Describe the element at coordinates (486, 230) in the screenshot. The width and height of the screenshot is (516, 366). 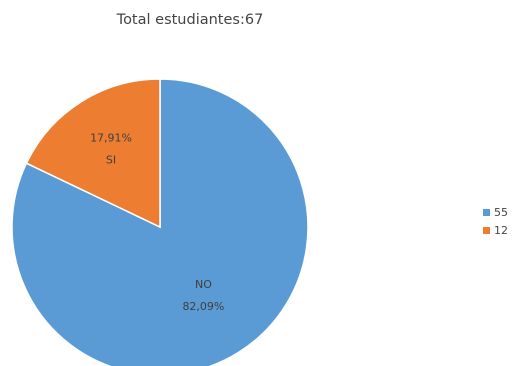
I see `legend-swatch-si` at that location.